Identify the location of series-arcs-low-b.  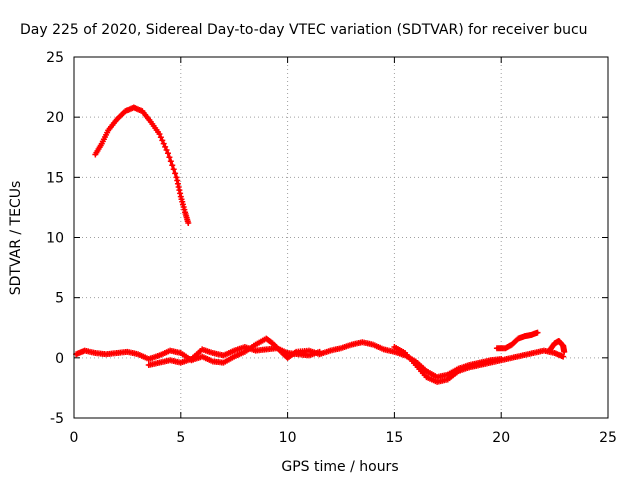
(234, 356).